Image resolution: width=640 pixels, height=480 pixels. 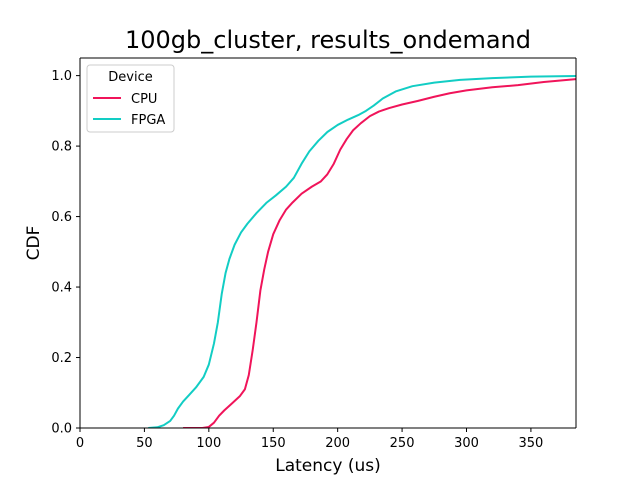 What do you see at coordinates (61, 147) in the screenshot?
I see `y-tick-label: 0.8` at bounding box center [61, 147].